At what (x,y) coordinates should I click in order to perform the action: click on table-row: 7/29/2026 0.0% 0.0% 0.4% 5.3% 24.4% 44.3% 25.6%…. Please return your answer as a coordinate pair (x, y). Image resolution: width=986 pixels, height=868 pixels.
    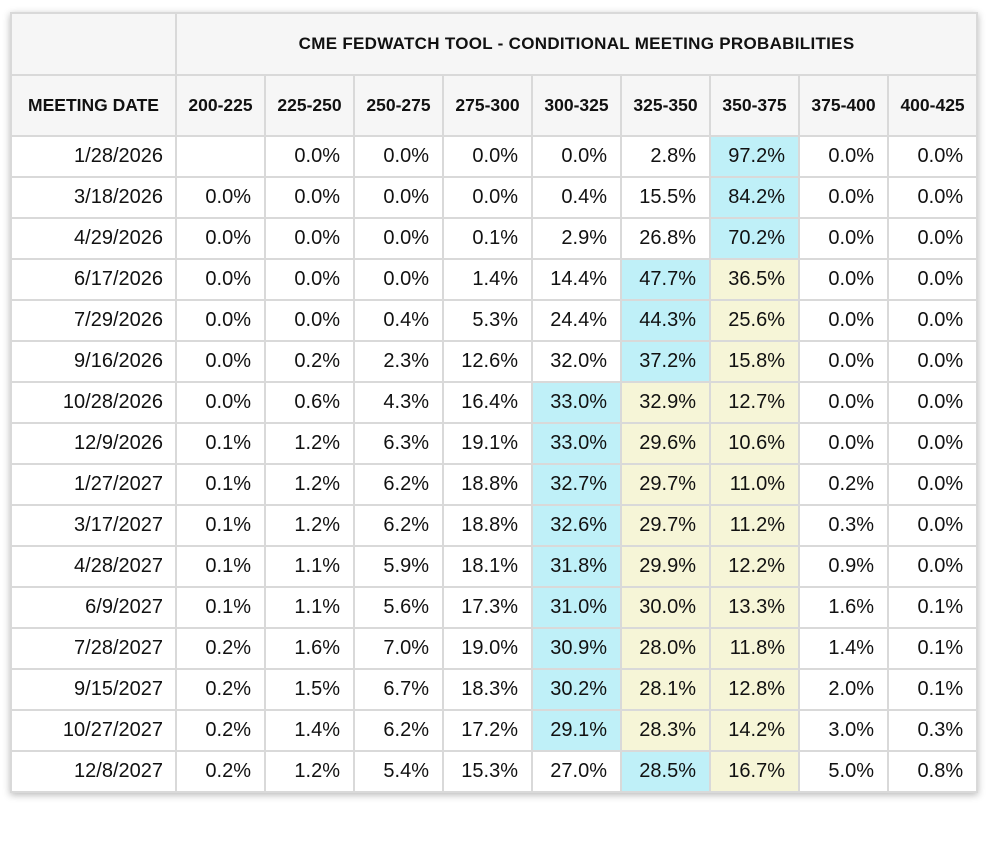
    Looking at the image, I should click on (494, 320).